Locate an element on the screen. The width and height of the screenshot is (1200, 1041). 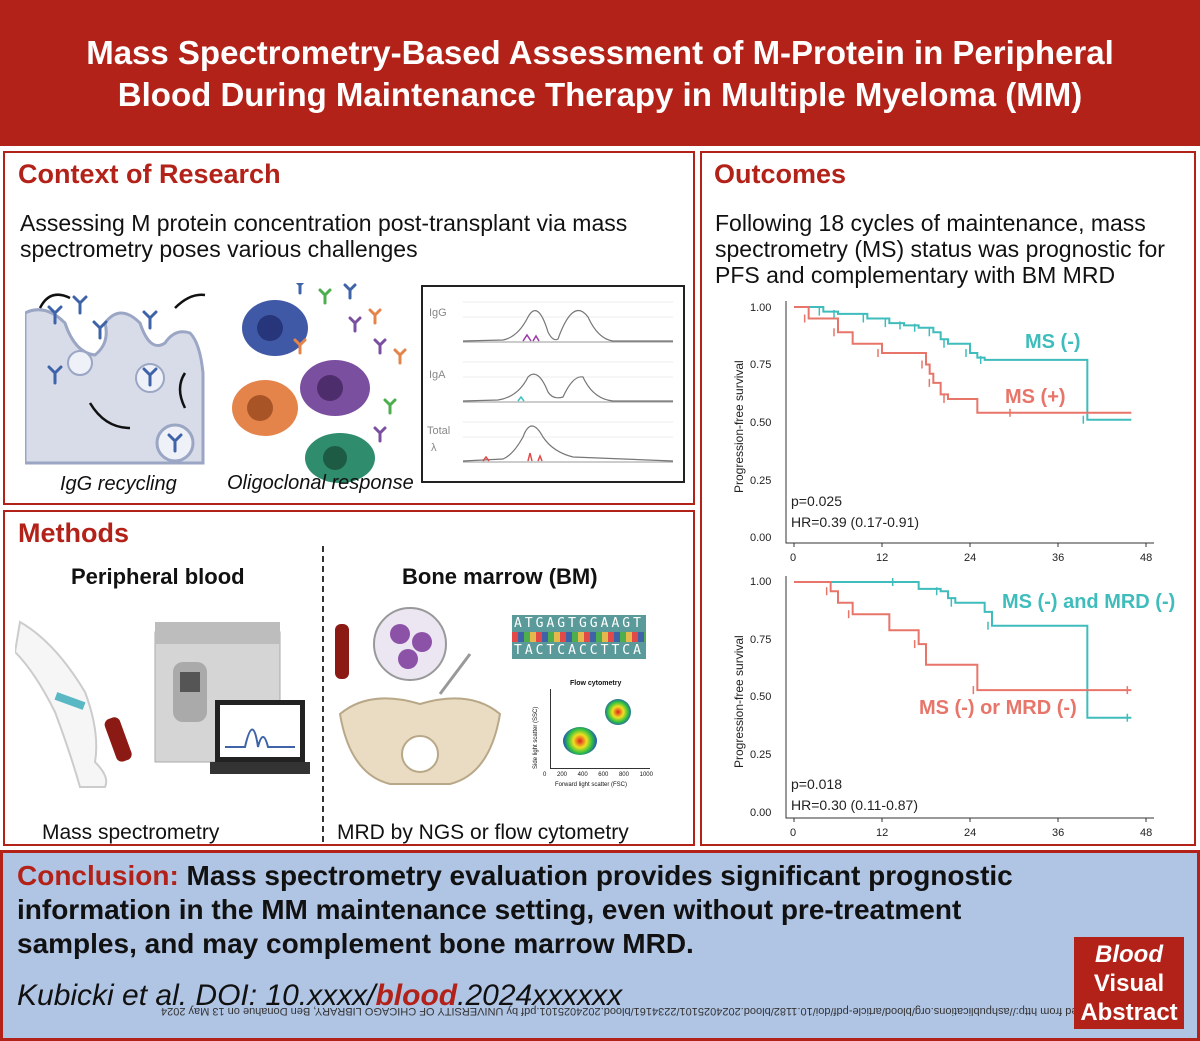
km1-legend-ms-neg: MS (-) is located at coordinates (1053, 342).